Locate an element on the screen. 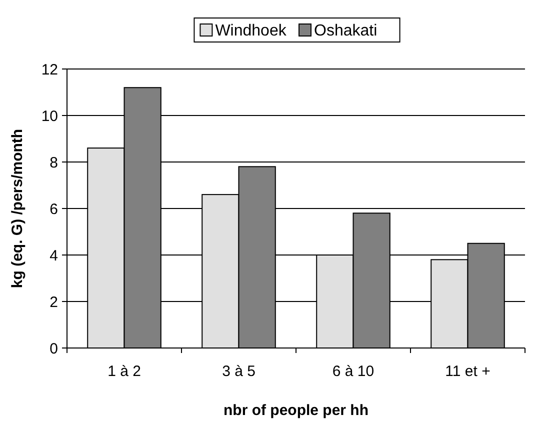  y-tick-label: 4 is located at coordinates (54, 255).